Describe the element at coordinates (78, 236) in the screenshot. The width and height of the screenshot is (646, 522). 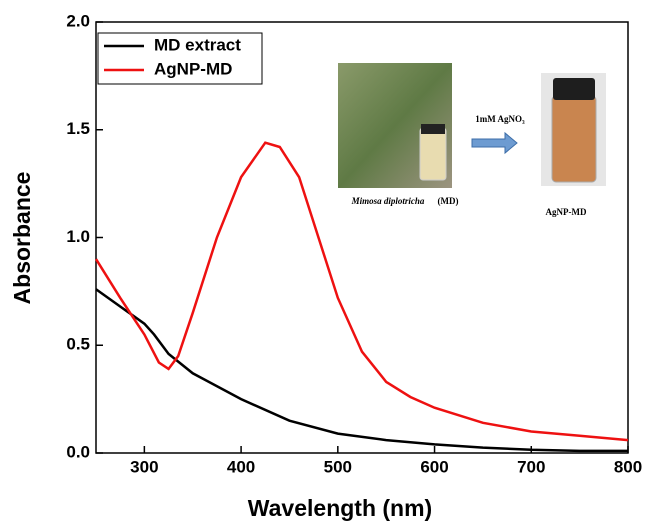
I see `y-tick-label: 1.0` at that location.